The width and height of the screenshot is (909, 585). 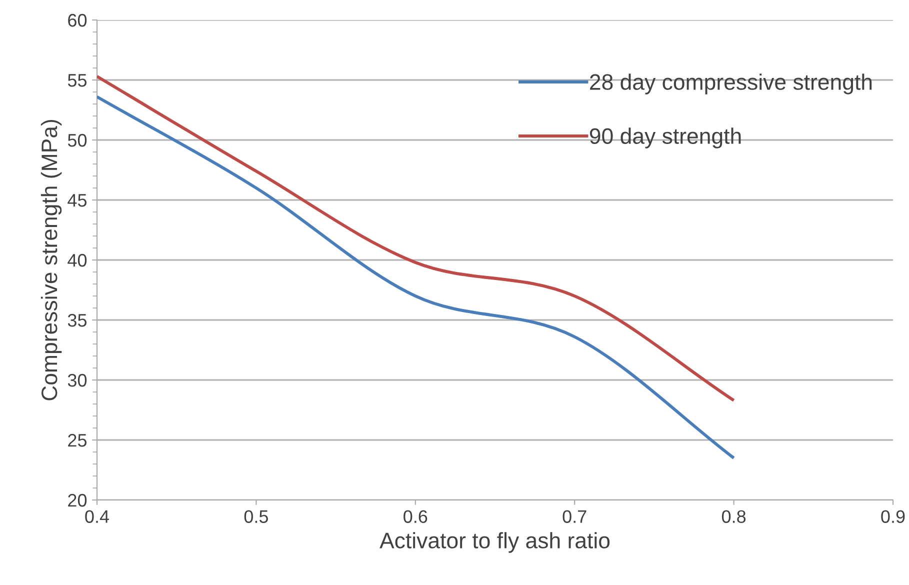 What do you see at coordinates (77, 440) in the screenshot?
I see `y-tick-label: 25` at bounding box center [77, 440].